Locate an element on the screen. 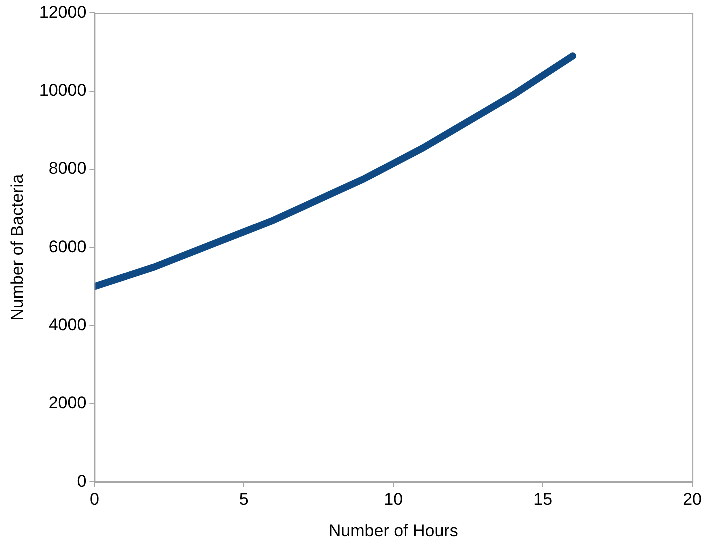 The width and height of the screenshot is (705, 548). y-tick-label: 10000 is located at coordinates (63, 90).